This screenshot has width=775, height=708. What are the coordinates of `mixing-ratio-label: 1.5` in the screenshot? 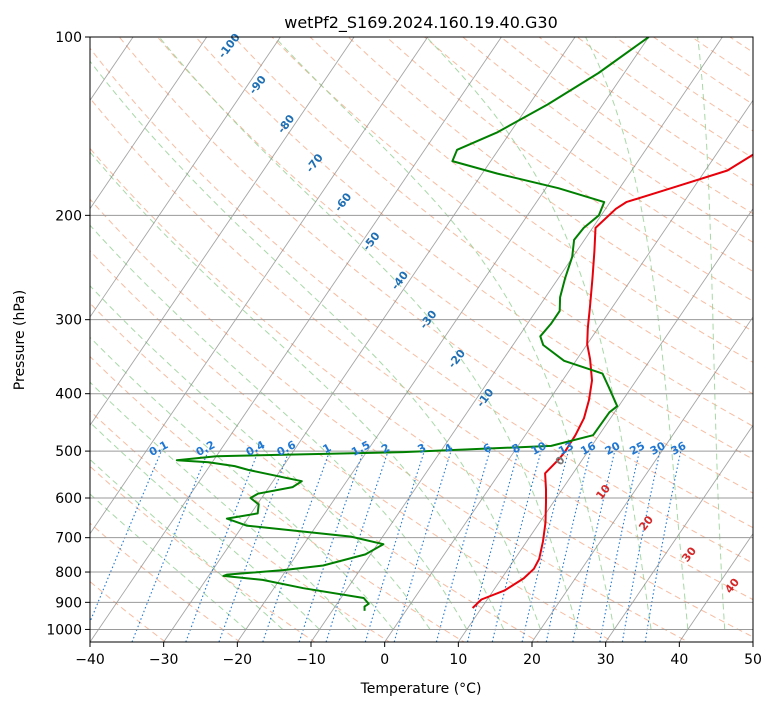 It's located at (360, 448).